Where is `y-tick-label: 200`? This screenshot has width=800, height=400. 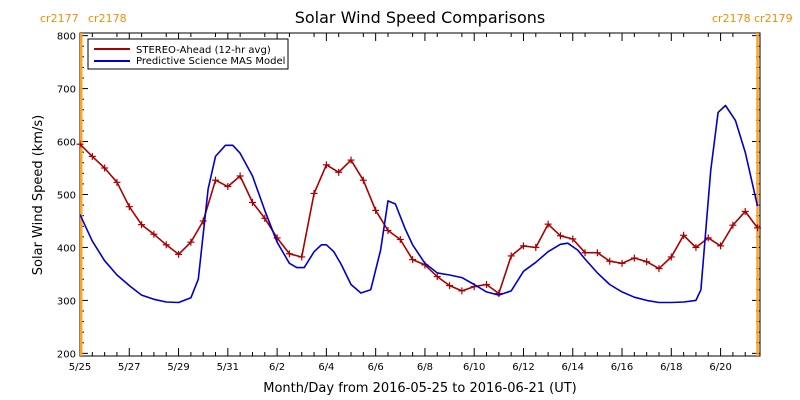 y-tick-label: 200 is located at coordinates (66, 354).